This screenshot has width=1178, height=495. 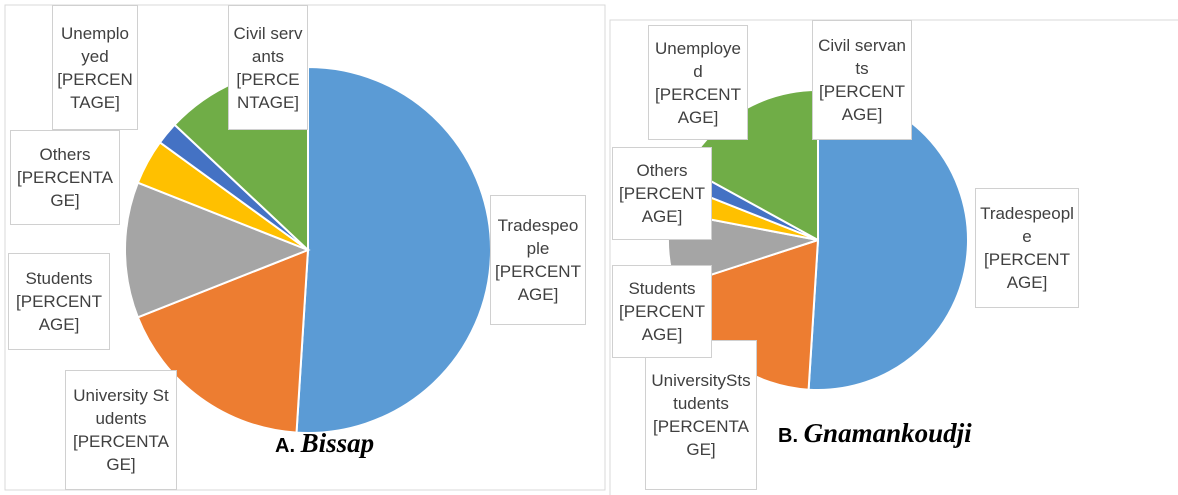 What do you see at coordinates (285, 446) in the screenshot?
I see `chart-letter: A.` at bounding box center [285, 446].